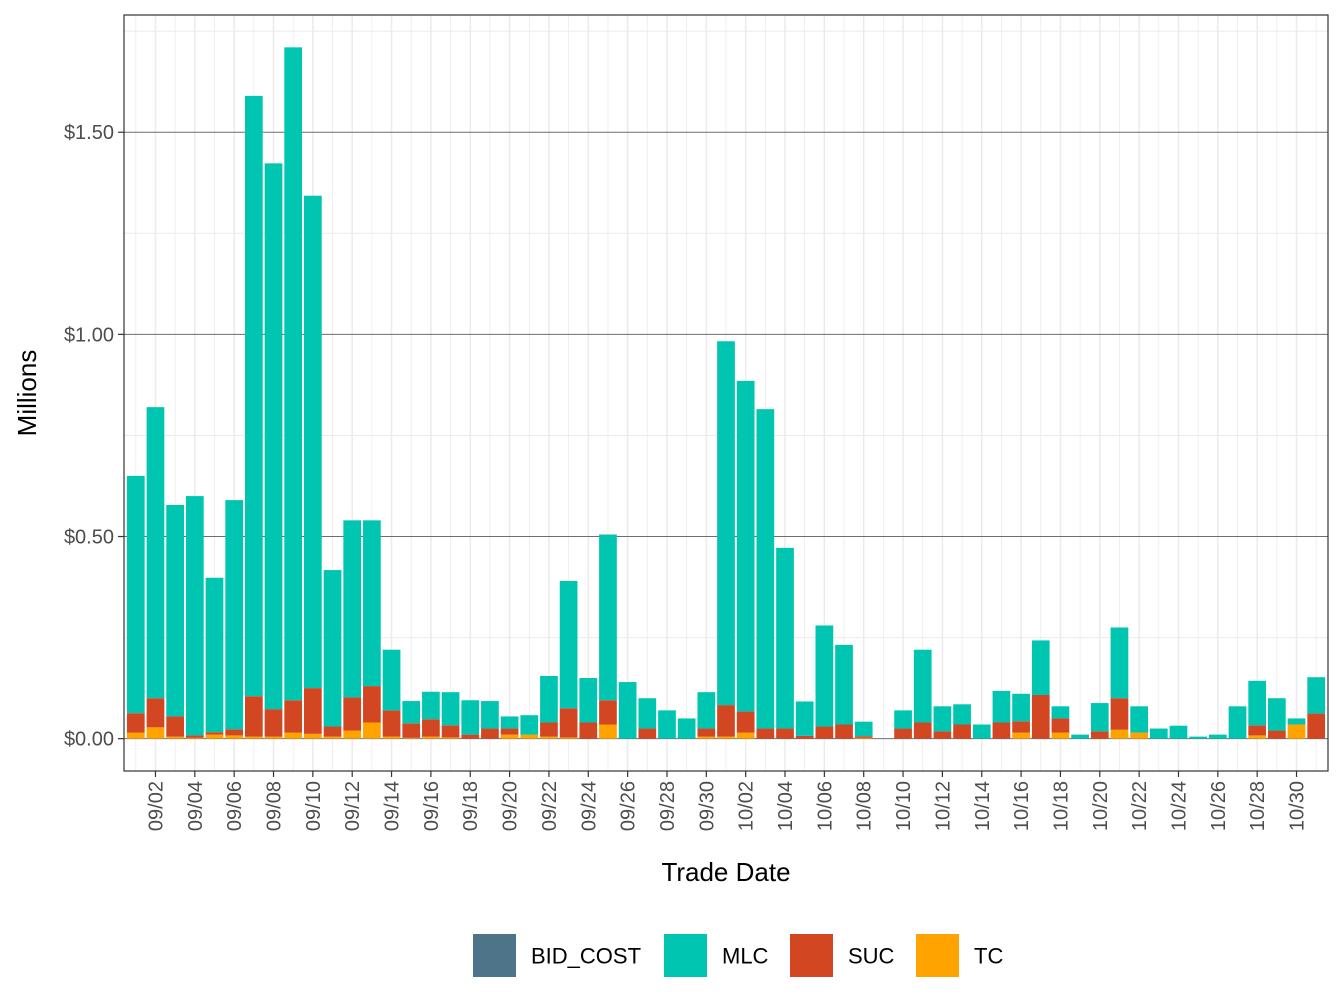 The width and height of the screenshot is (1344, 1008). Describe the element at coordinates (1258, 806) in the screenshot. I see `x-tick-label: 10/28` at that location.